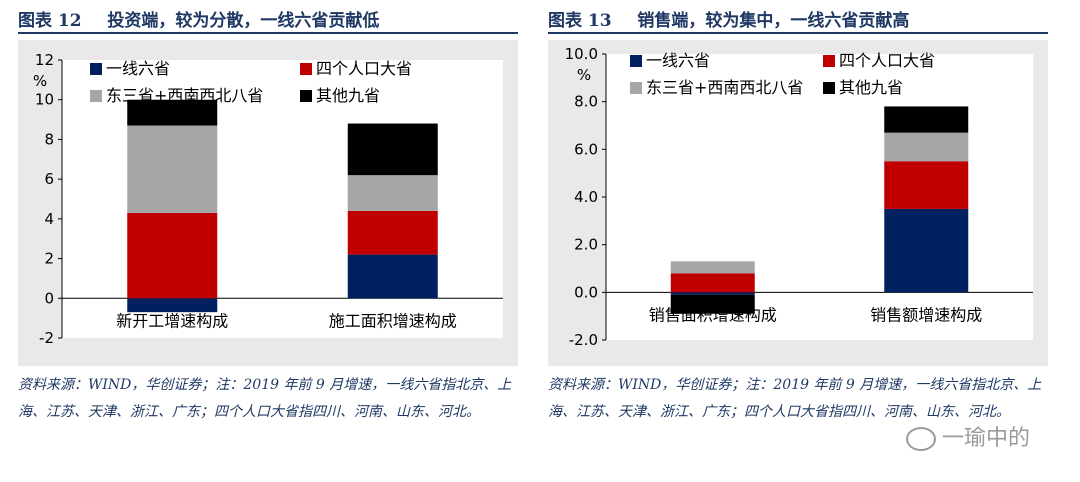 This screenshot has width=1080, height=482. What do you see at coordinates (49, 139) in the screenshot?
I see `y-tick-label: 8` at bounding box center [49, 139].